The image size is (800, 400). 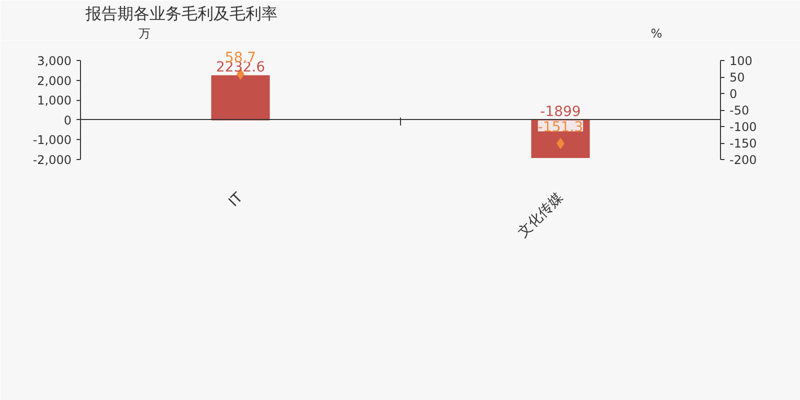 What do you see at coordinates (740, 111) in the screenshot?
I see `y2-tick-label: -50` at bounding box center [740, 111].